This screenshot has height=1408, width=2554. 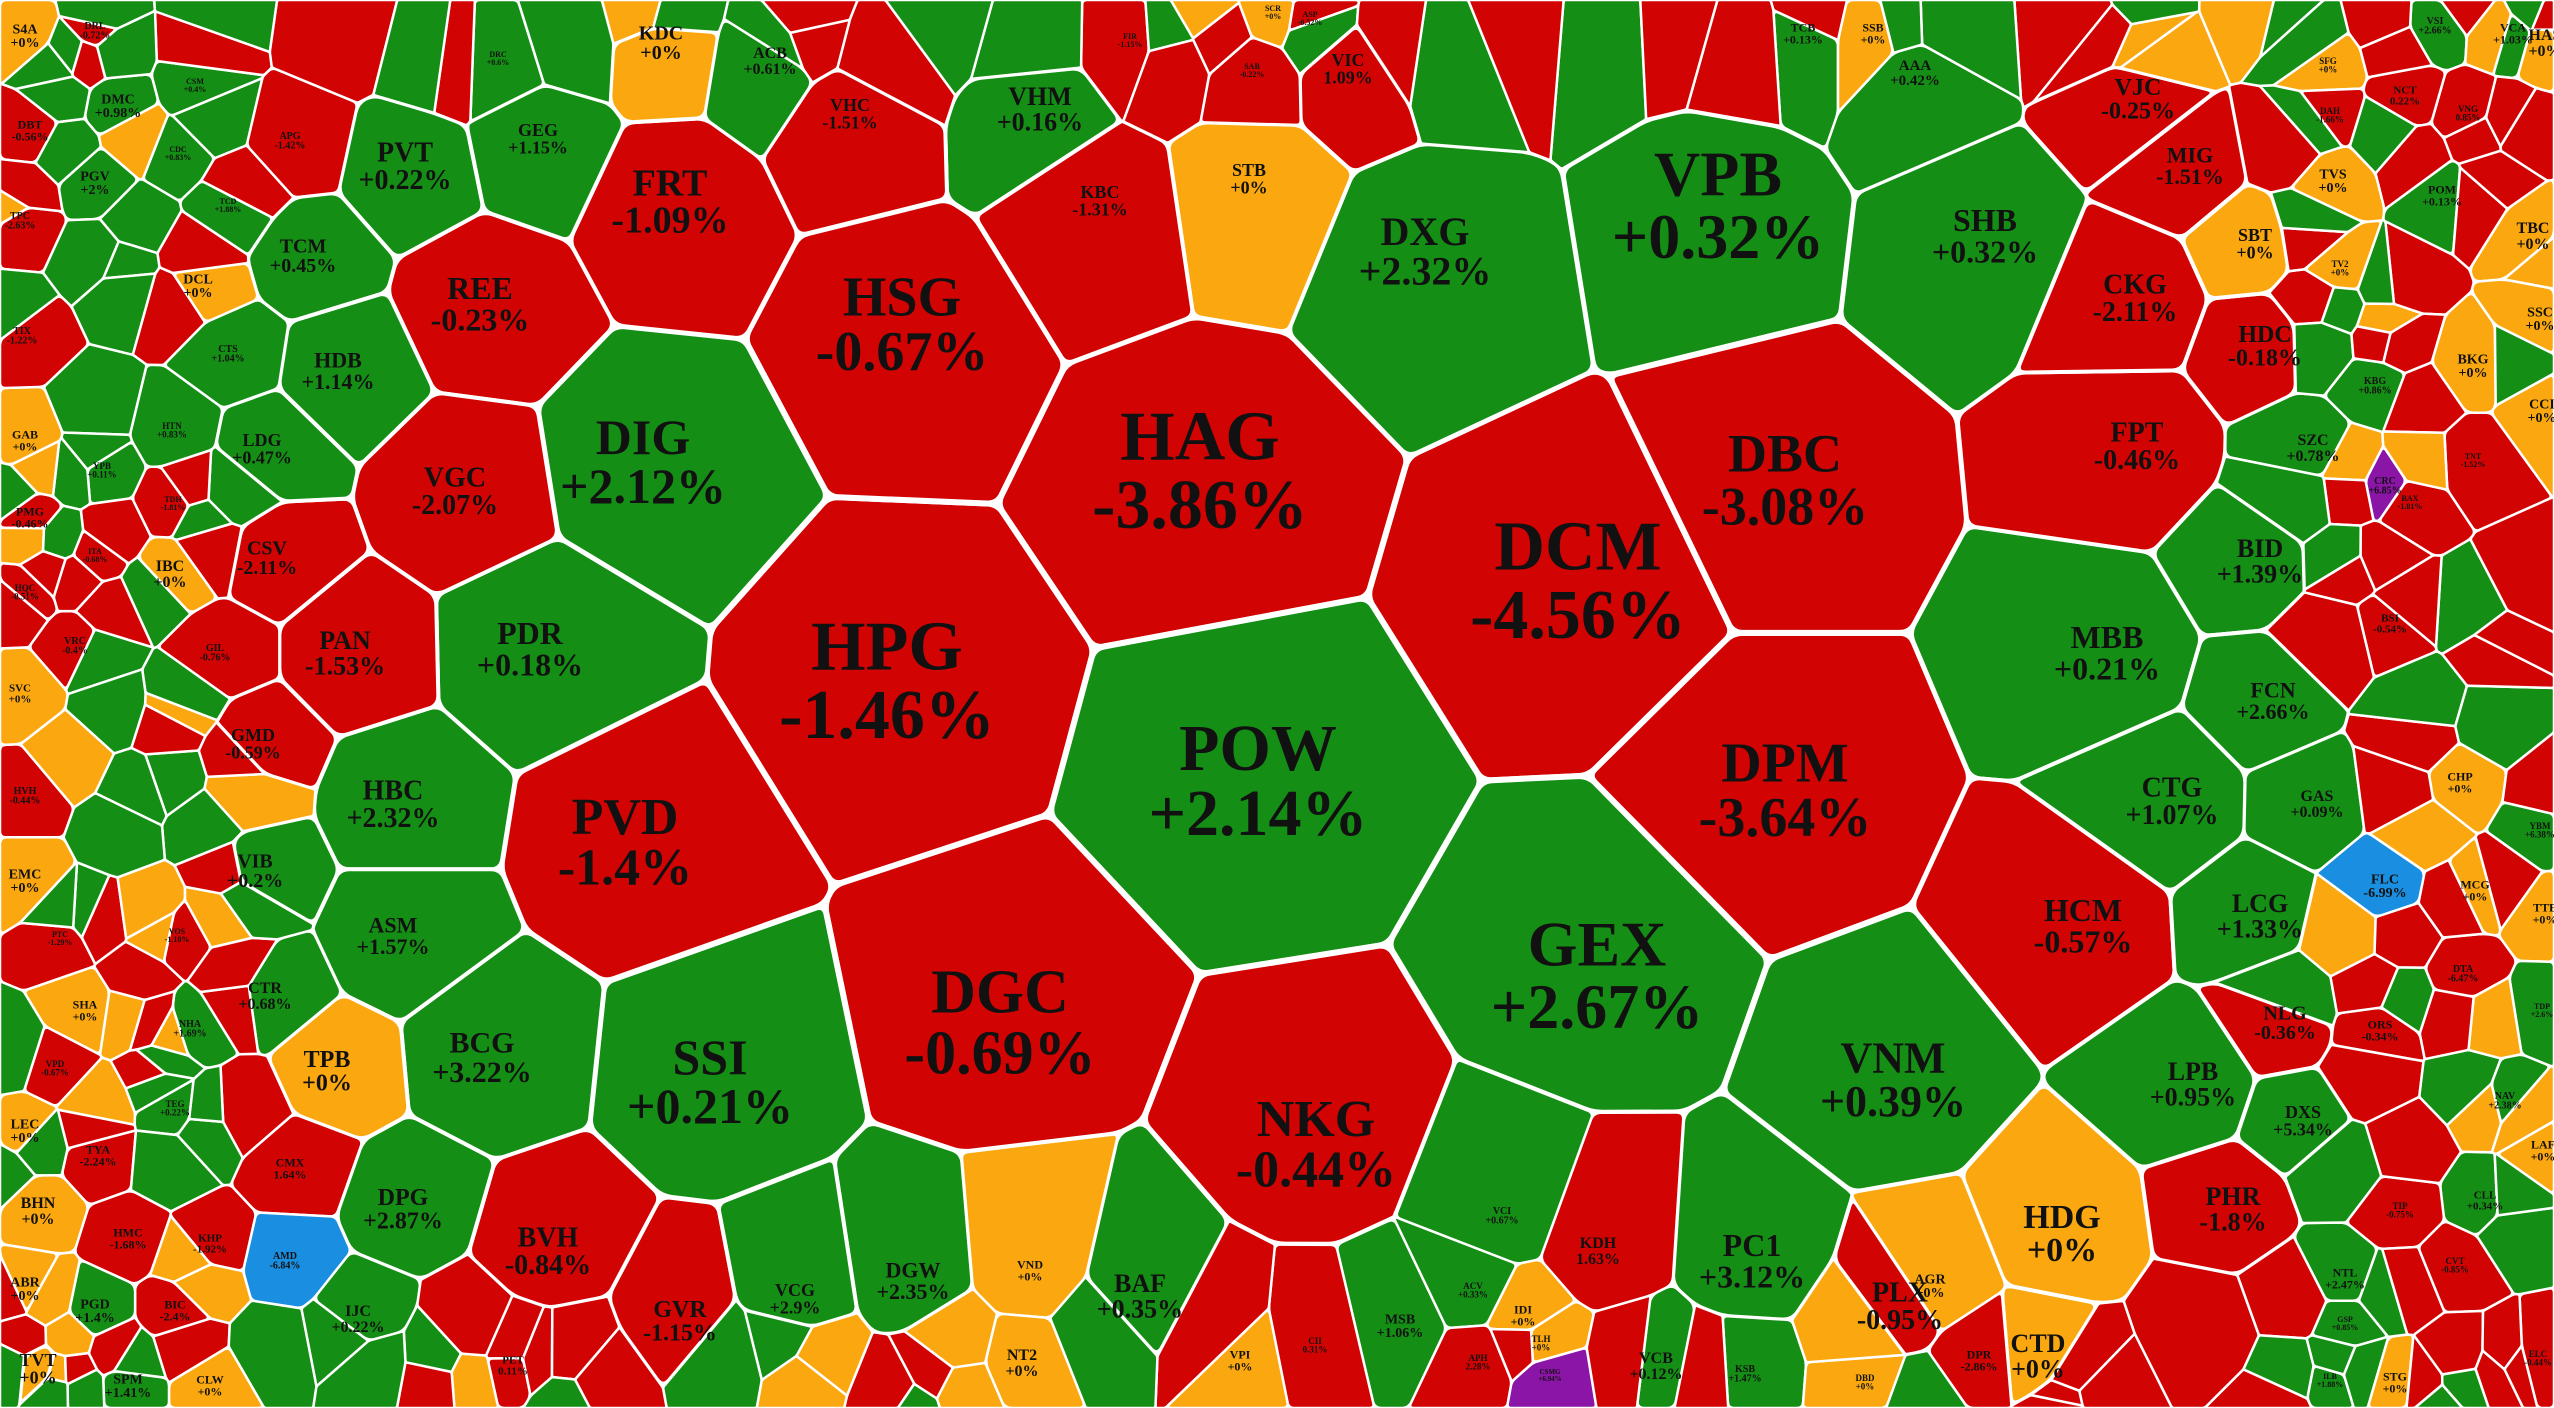 What do you see at coordinates (2540, 312) in the screenshot?
I see `ticker-label: SSC` at bounding box center [2540, 312].